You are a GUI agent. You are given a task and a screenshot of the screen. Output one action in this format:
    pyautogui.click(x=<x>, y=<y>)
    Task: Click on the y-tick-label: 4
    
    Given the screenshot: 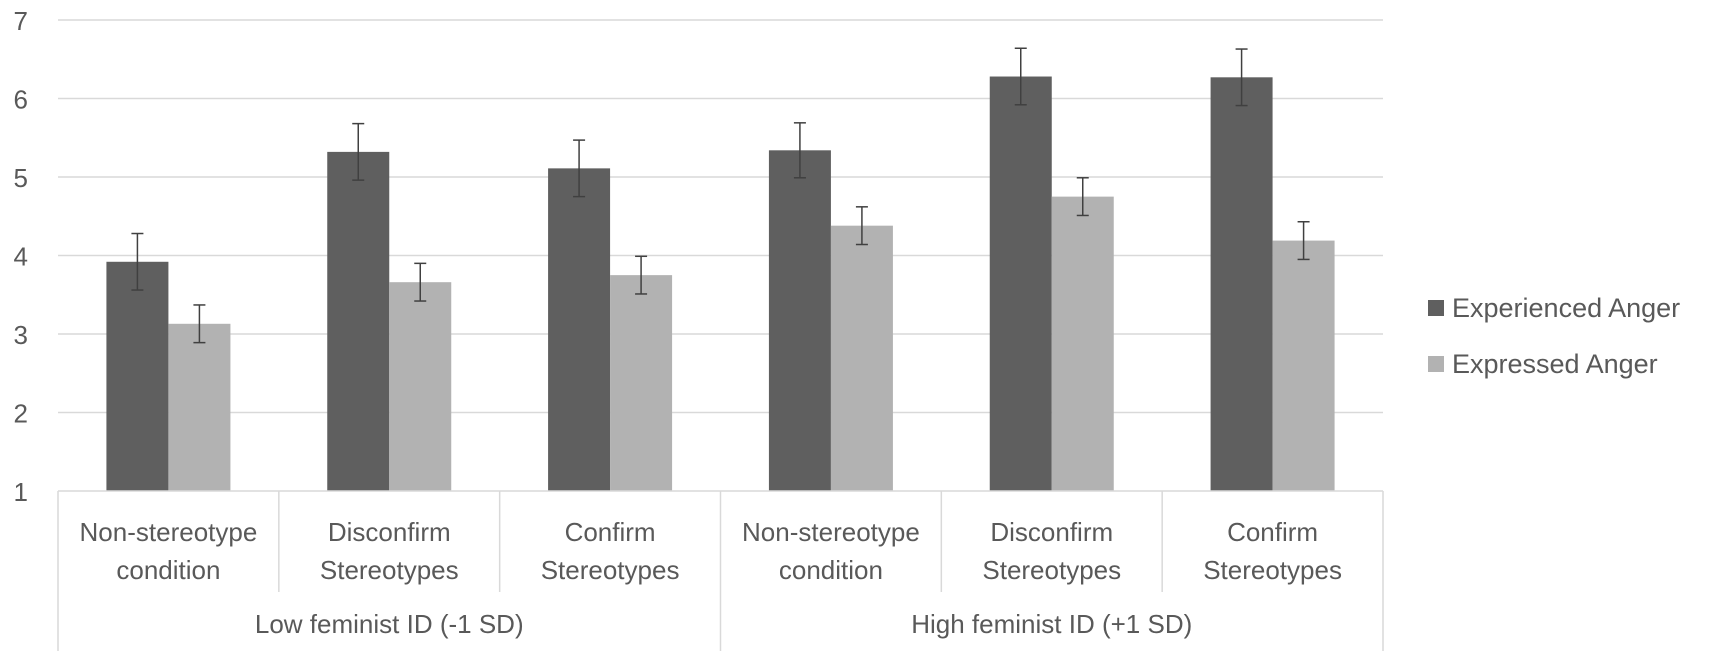 What is the action you would take?
    pyautogui.click(x=21, y=257)
    